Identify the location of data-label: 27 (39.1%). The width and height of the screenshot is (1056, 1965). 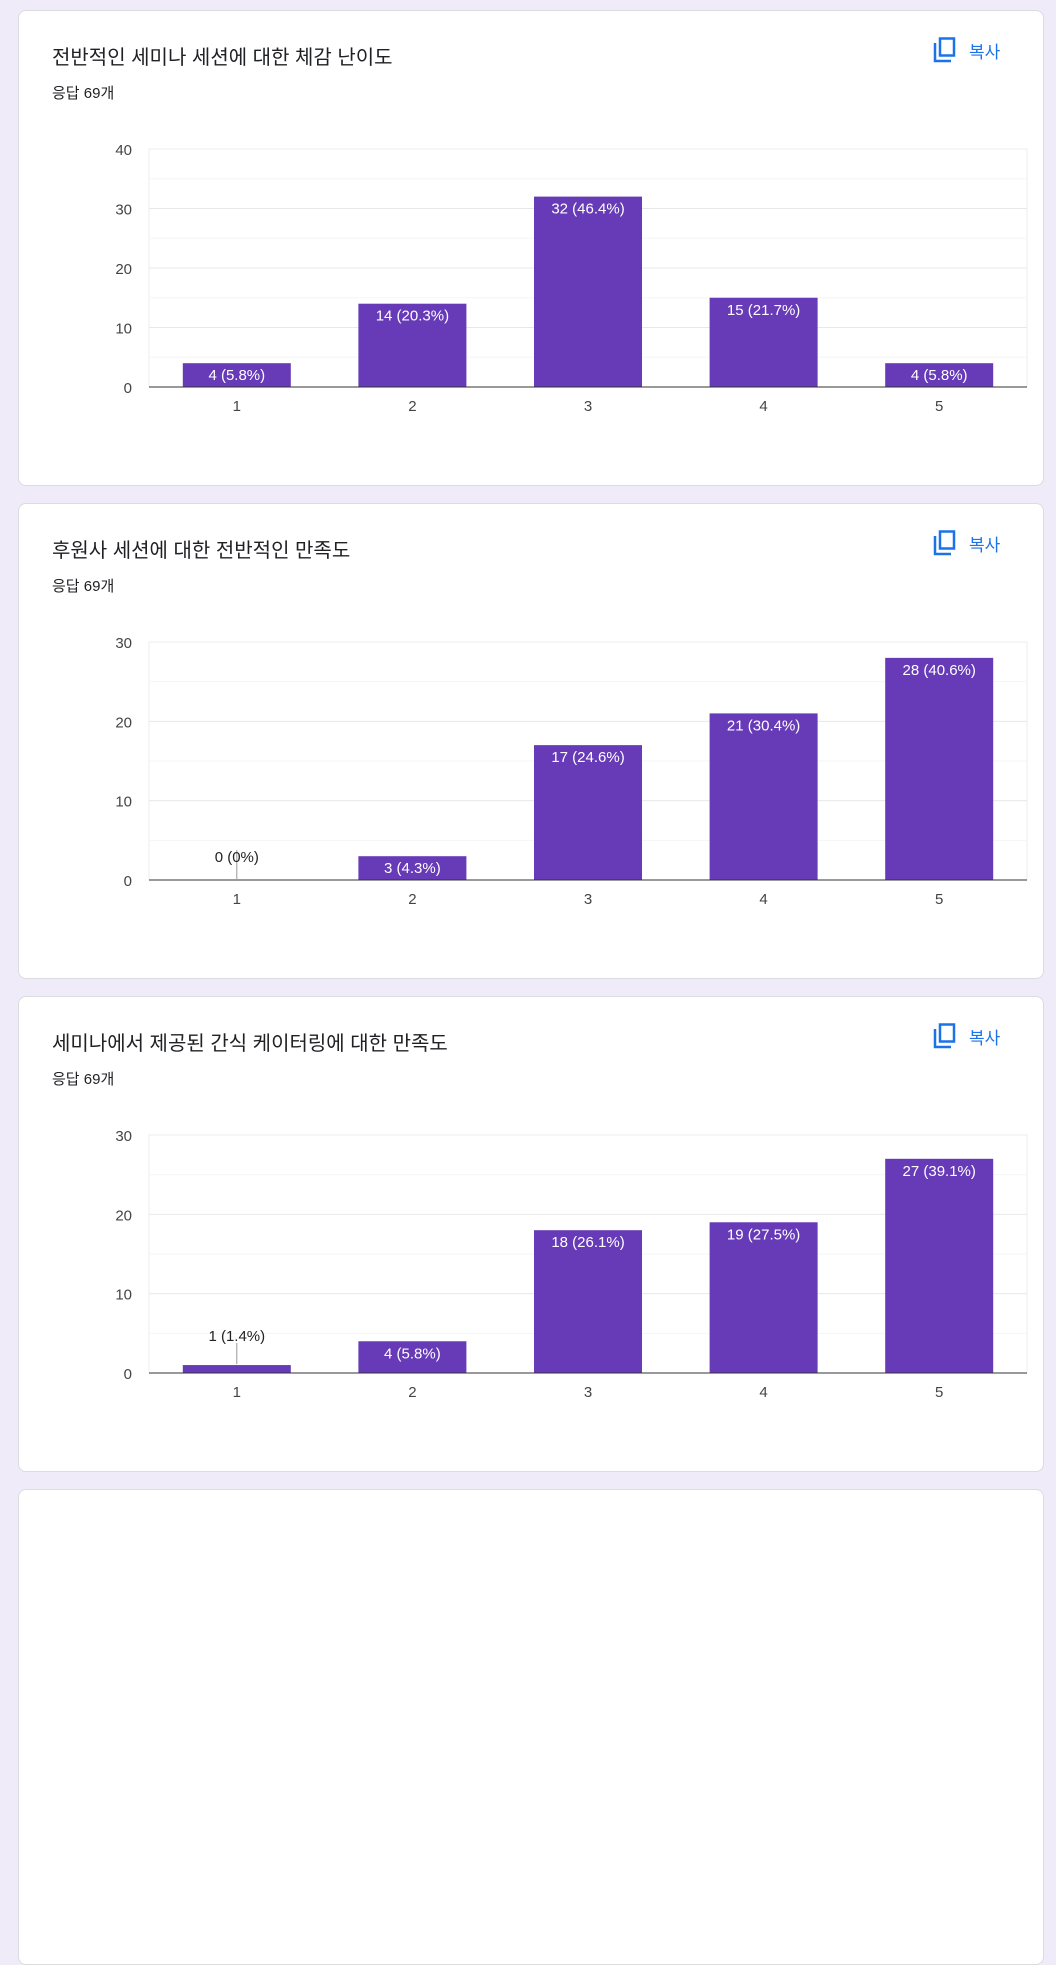
(939, 1171).